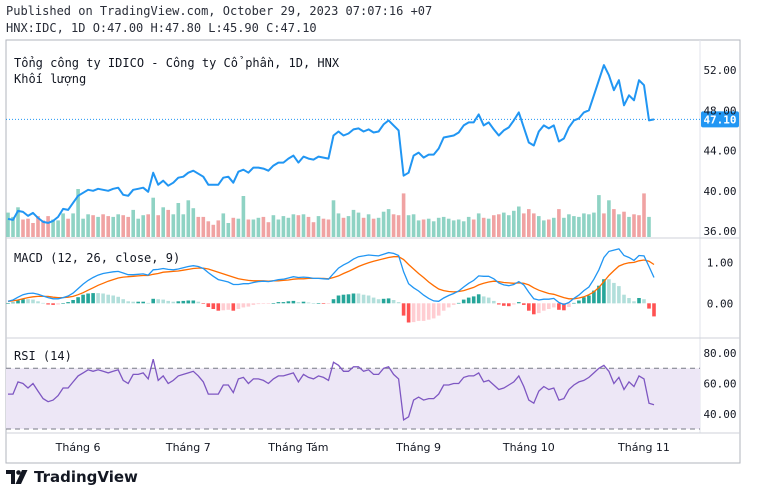  What do you see at coordinates (719, 119) in the screenshot?
I see `last-price-label: 47.10` at bounding box center [719, 119].